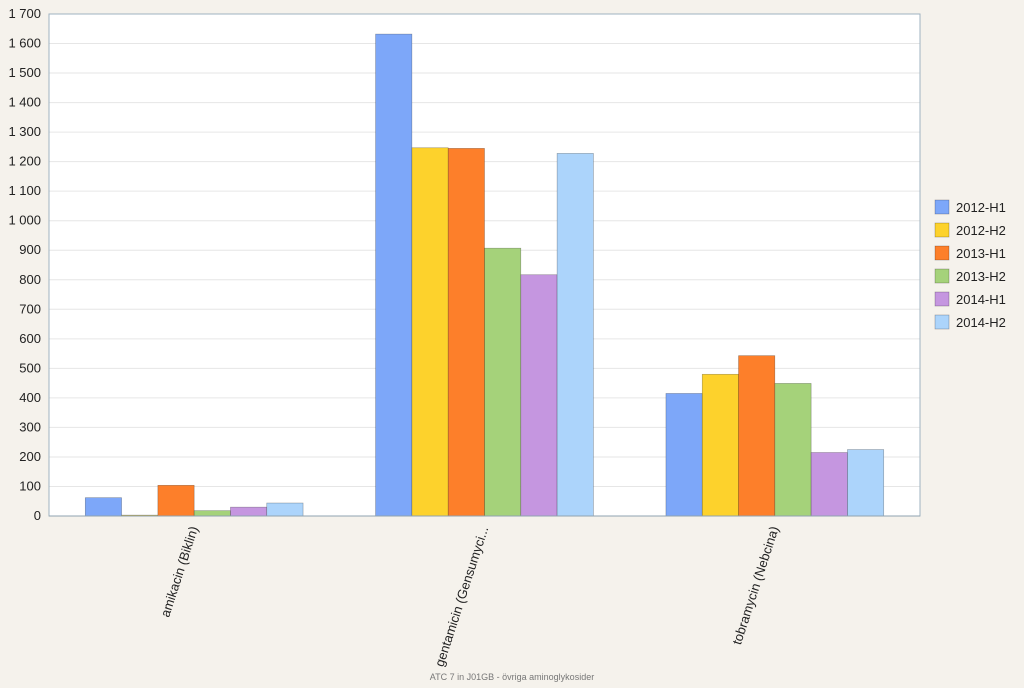 The height and width of the screenshot is (688, 1024). Describe the element at coordinates (30, 397) in the screenshot. I see `y-tick-label: 400` at that location.